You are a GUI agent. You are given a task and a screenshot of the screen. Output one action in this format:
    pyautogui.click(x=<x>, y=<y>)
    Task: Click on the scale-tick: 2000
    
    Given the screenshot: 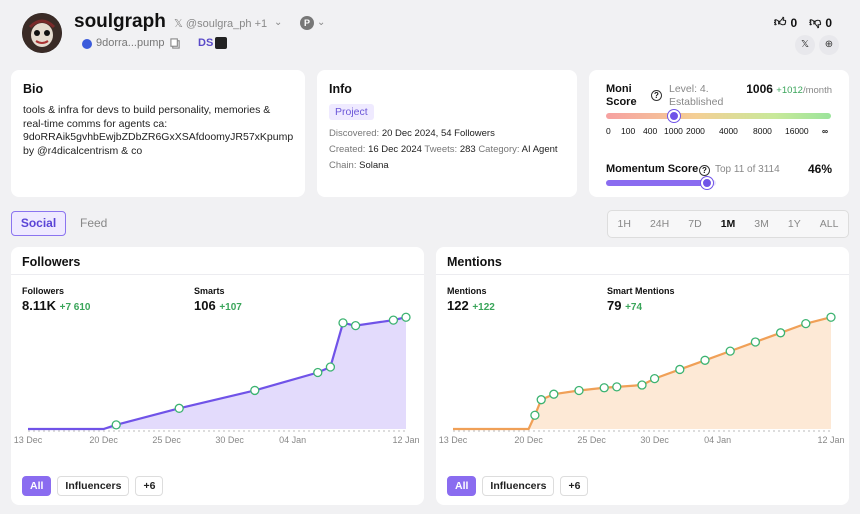 What is the action you would take?
    pyautogui.click(x=695, y=131)
    